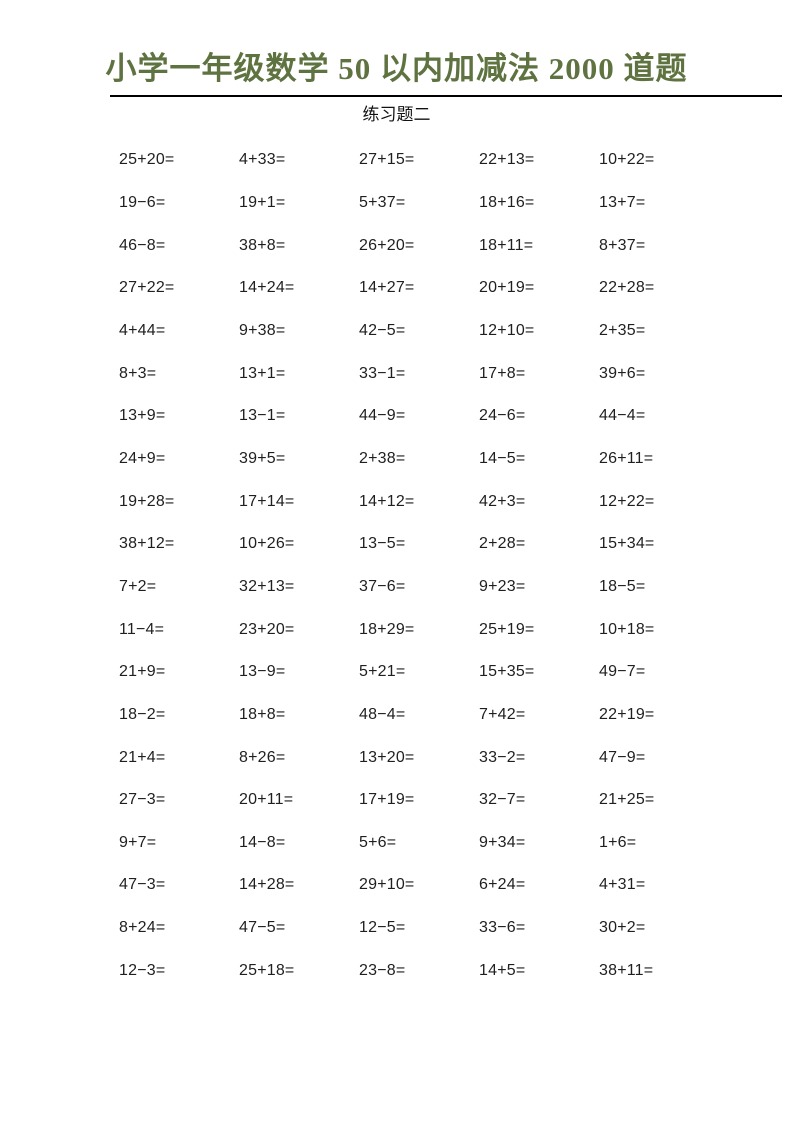 The height and width of the screenshot is (1122, 793). I want to click on problem-cell: 10+22=, so click(627, 160).